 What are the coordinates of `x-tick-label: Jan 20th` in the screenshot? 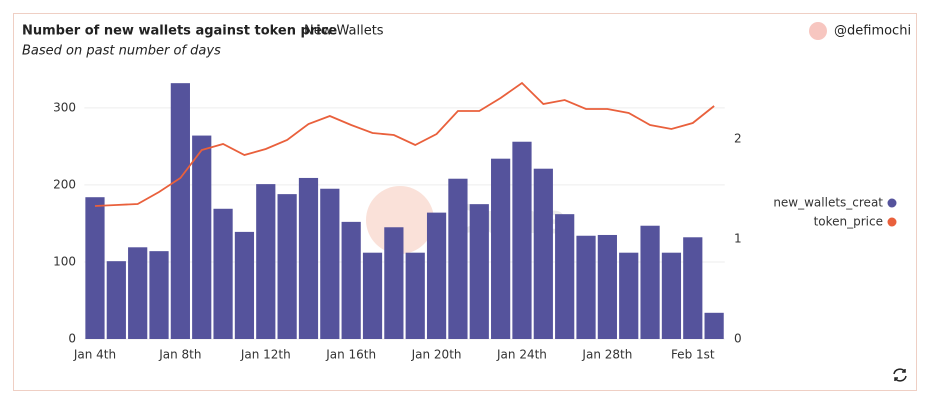 It's located at (436, 355).